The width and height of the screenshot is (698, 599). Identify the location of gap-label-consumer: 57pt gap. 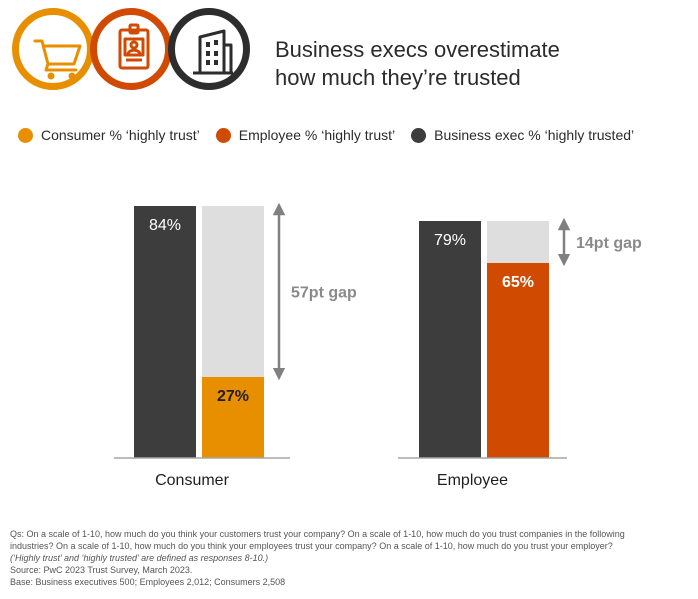
(324, 293).